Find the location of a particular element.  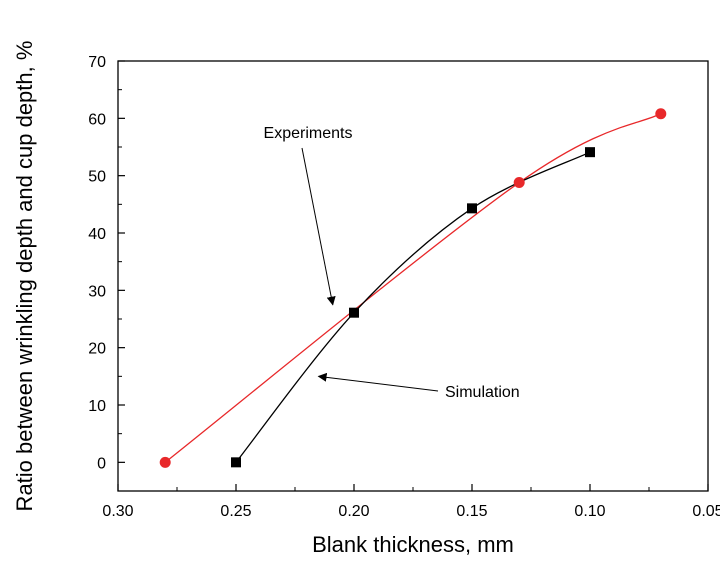

x-tick-label: 0.15 is located at coordinates (471, 511).